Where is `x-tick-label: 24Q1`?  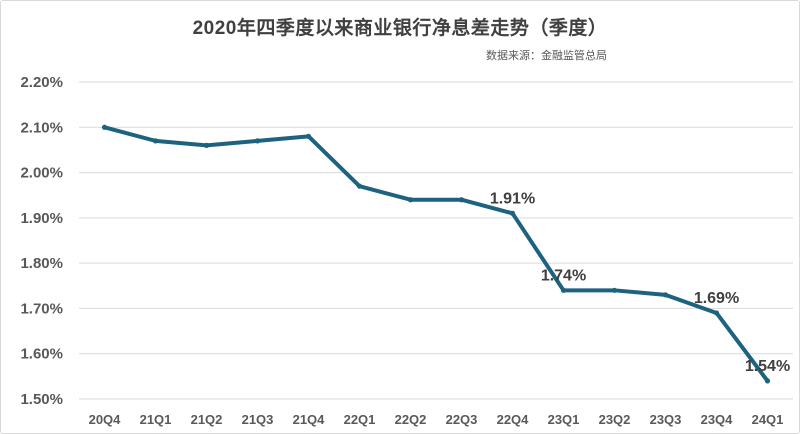
x-tick-label: 24Q1 is located at coordinates (768, 419).